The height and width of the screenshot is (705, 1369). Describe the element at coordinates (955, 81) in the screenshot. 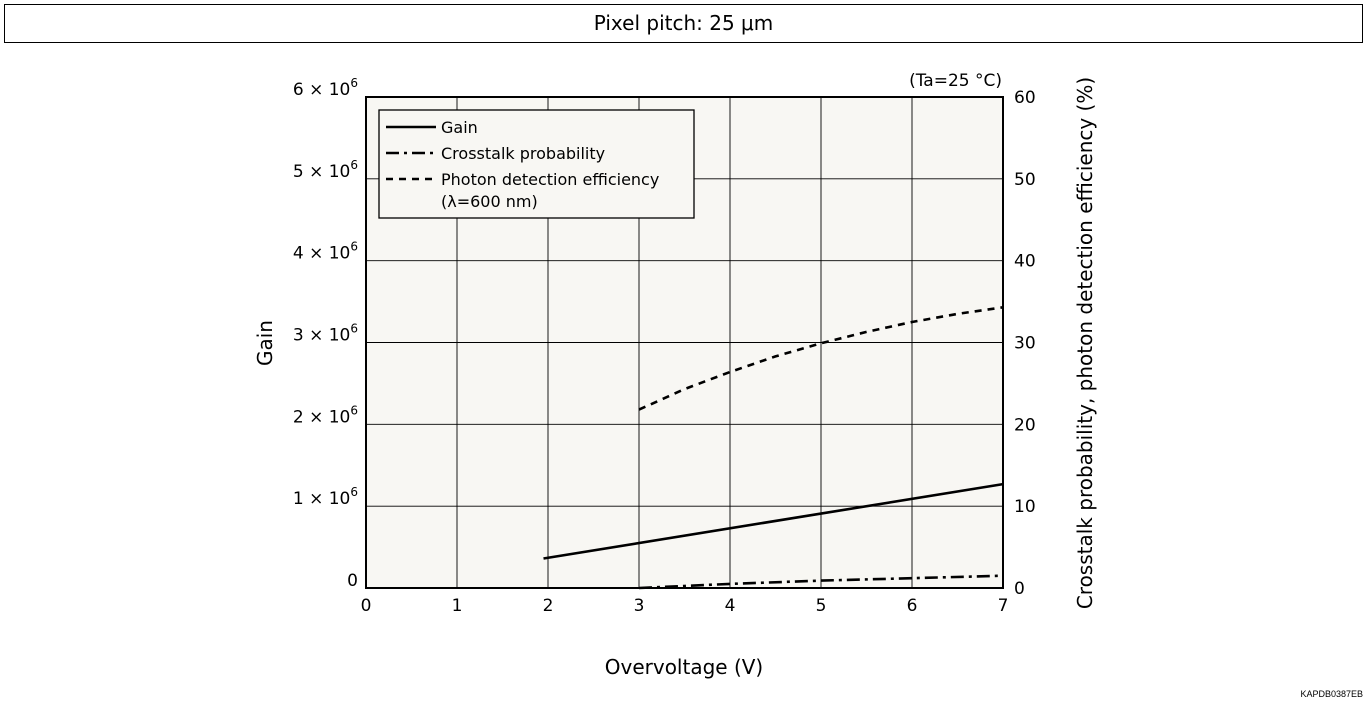

I see `condition-label: (Ta=25 °C)` at that location.